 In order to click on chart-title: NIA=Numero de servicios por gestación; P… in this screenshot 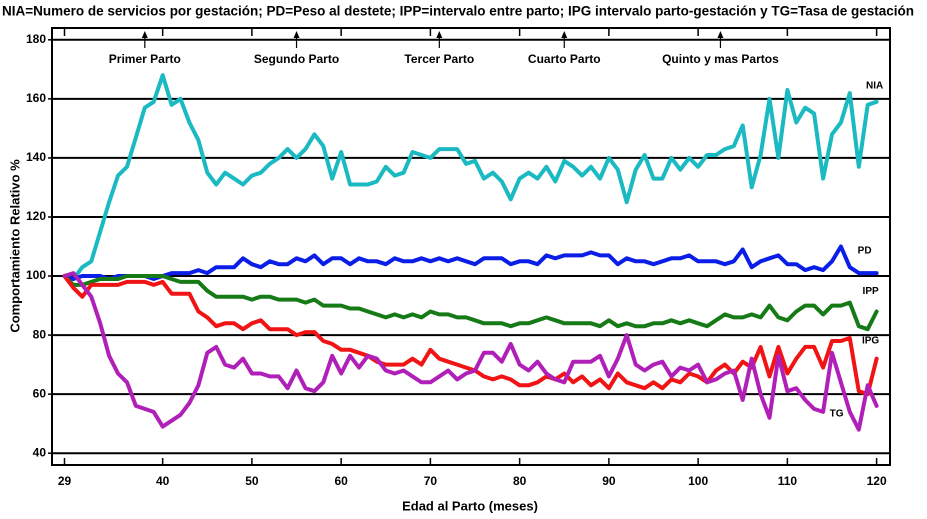, I will do `click(458, 11)`.